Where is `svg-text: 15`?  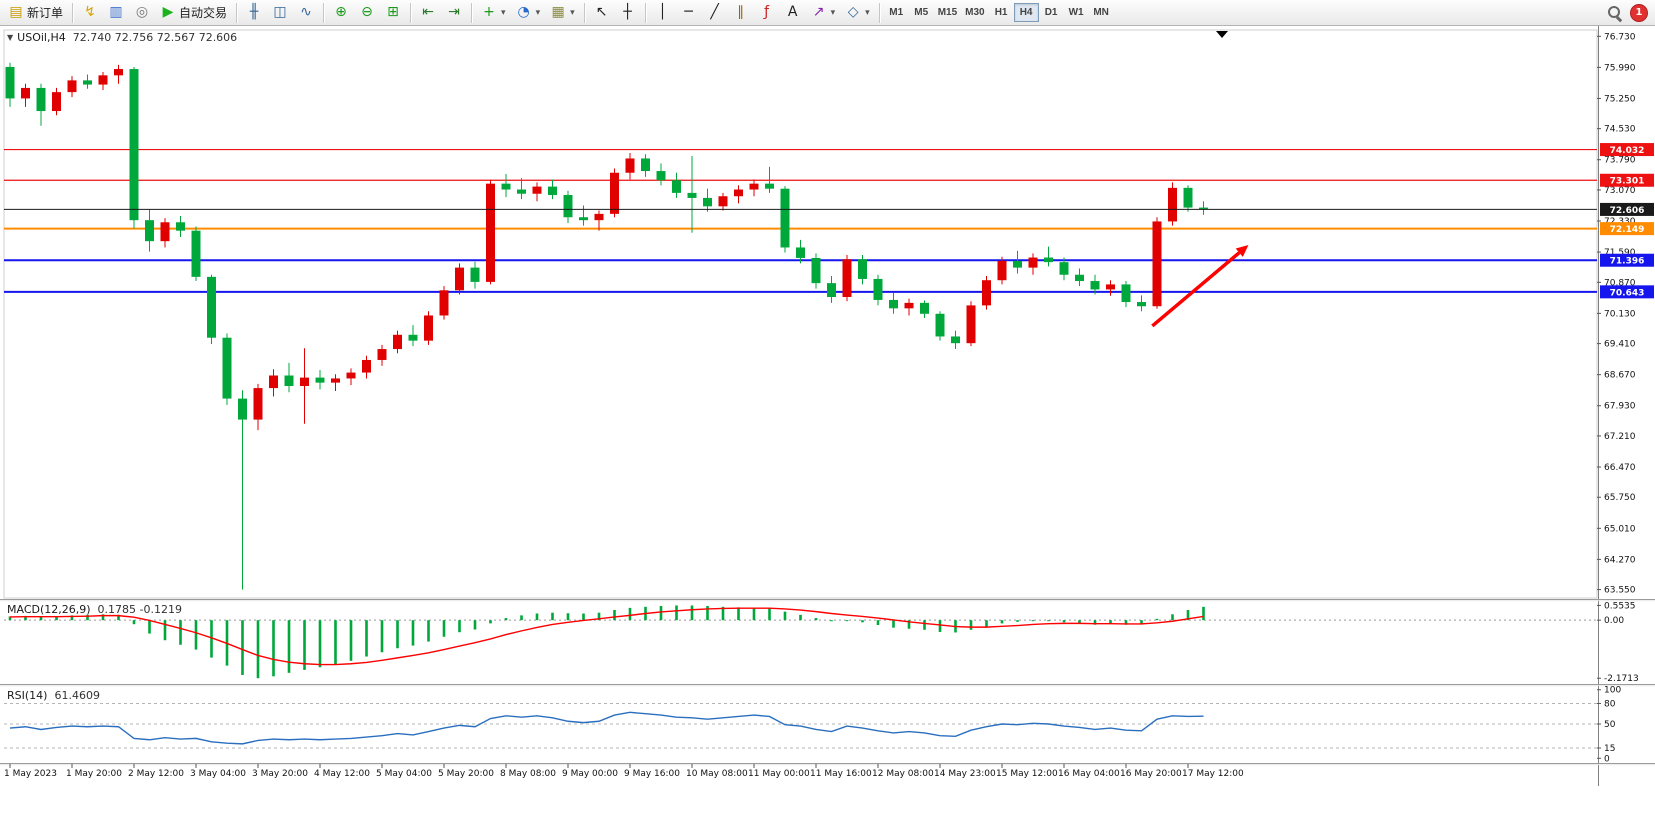 svg-text: 15 is located at coordinates (1609, 749).